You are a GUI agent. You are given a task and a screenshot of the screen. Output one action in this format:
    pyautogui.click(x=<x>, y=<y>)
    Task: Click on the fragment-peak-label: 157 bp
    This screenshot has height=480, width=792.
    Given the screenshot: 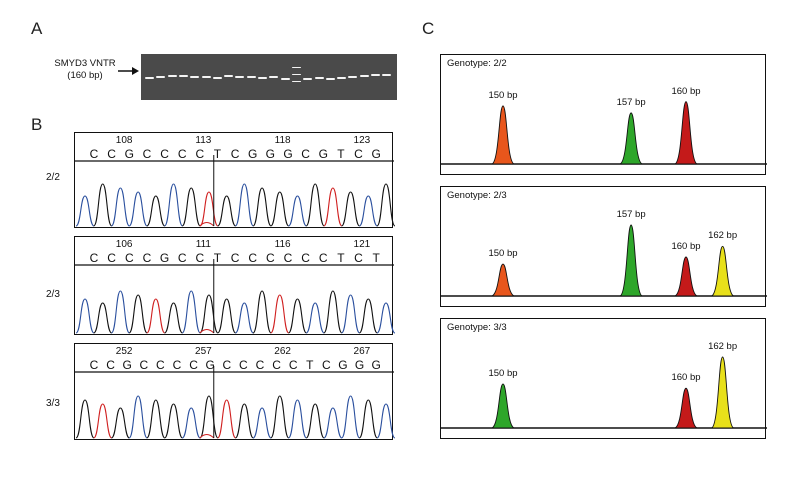 What is the action you would take?
    pyautogui.click(x=631, y=102)
    